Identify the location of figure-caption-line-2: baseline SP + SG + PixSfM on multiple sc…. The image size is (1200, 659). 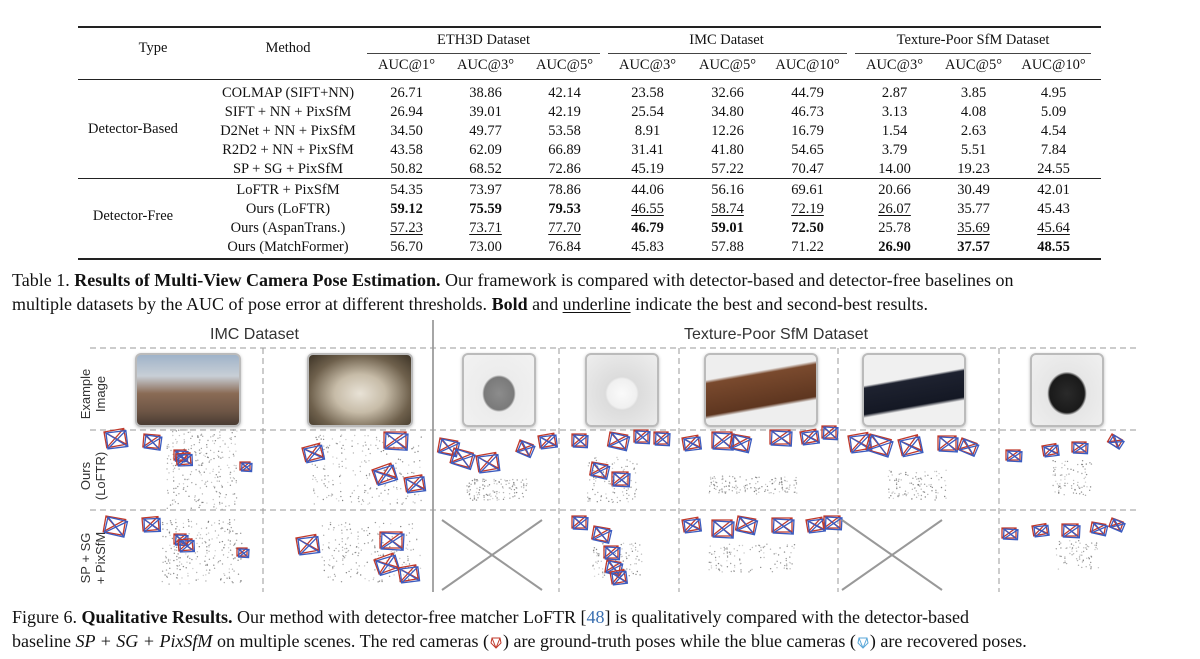
(519, 641).